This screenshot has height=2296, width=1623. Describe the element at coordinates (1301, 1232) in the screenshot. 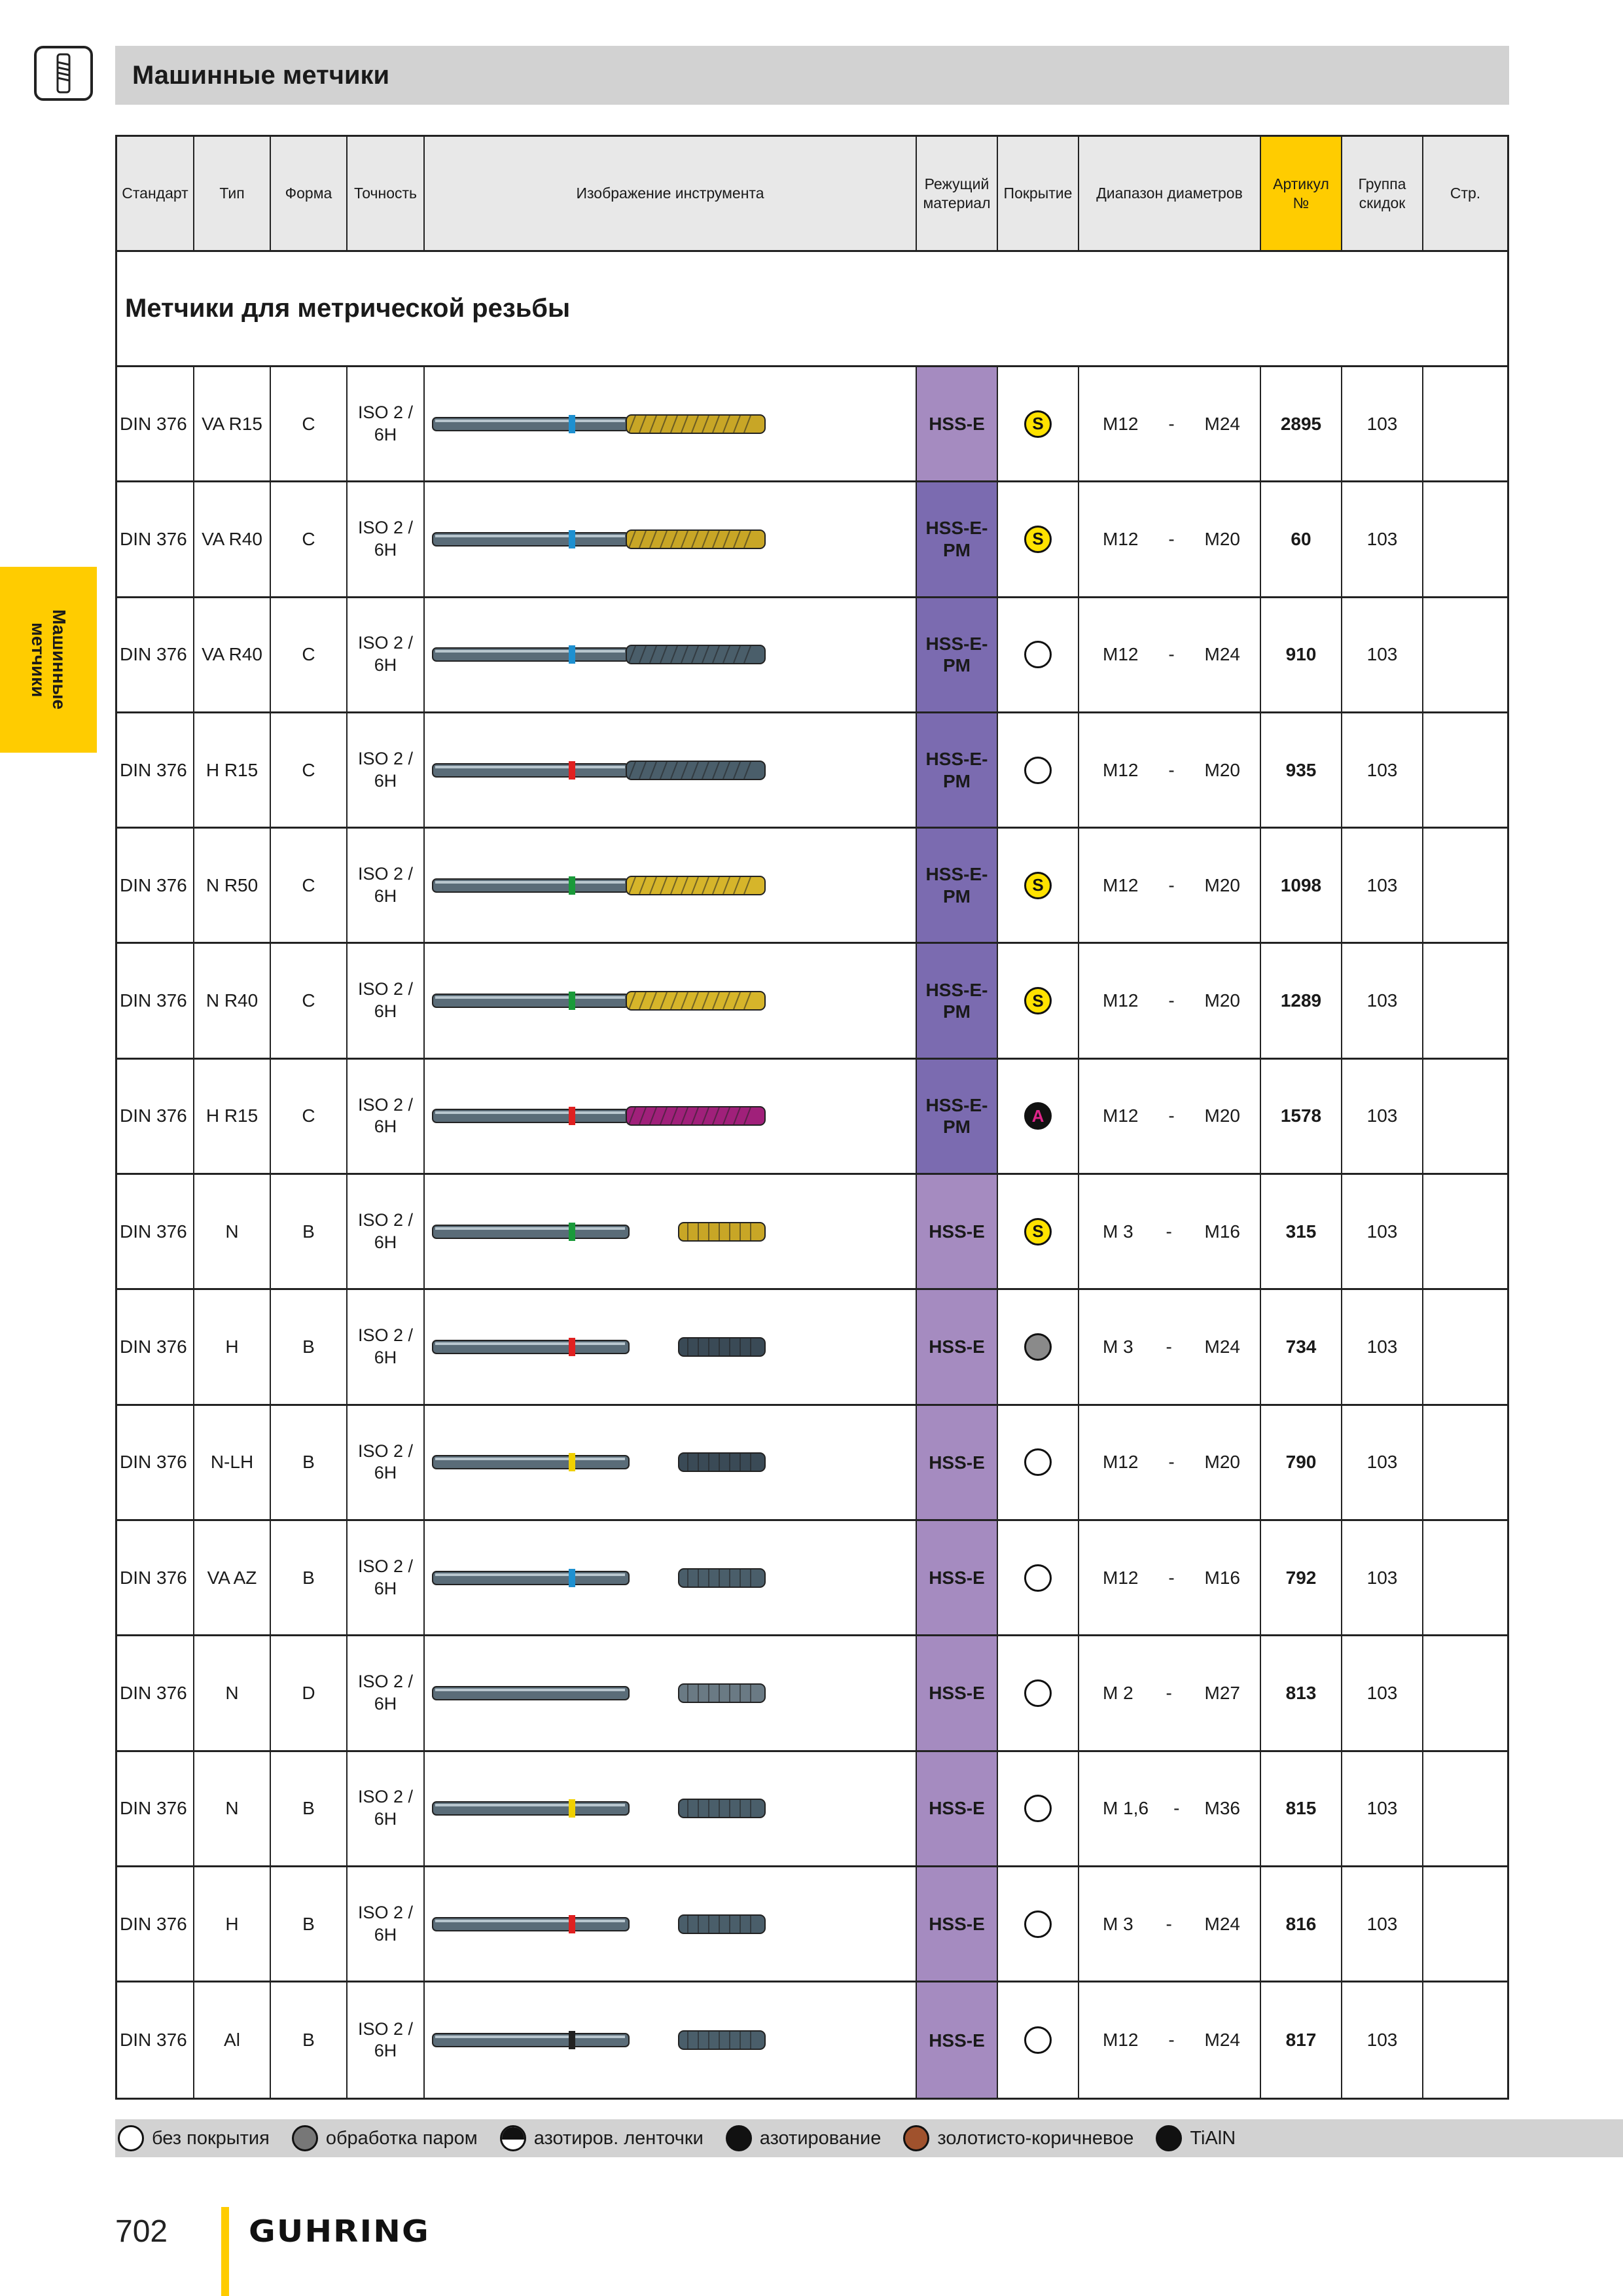

I see `cell-article: 315` at that location.